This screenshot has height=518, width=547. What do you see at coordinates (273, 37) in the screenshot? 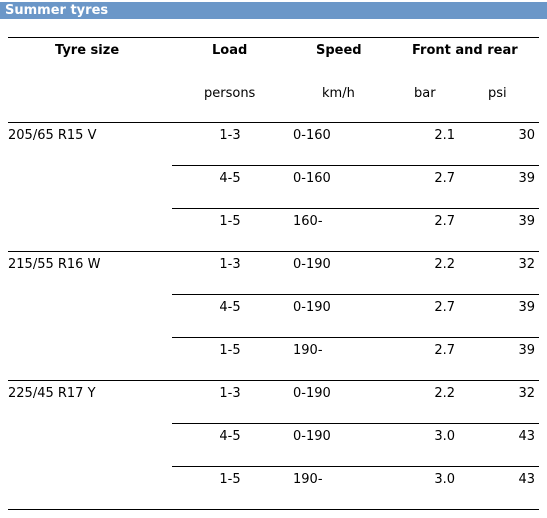
I see `table-top-rule` at bounding box center [273, 37].